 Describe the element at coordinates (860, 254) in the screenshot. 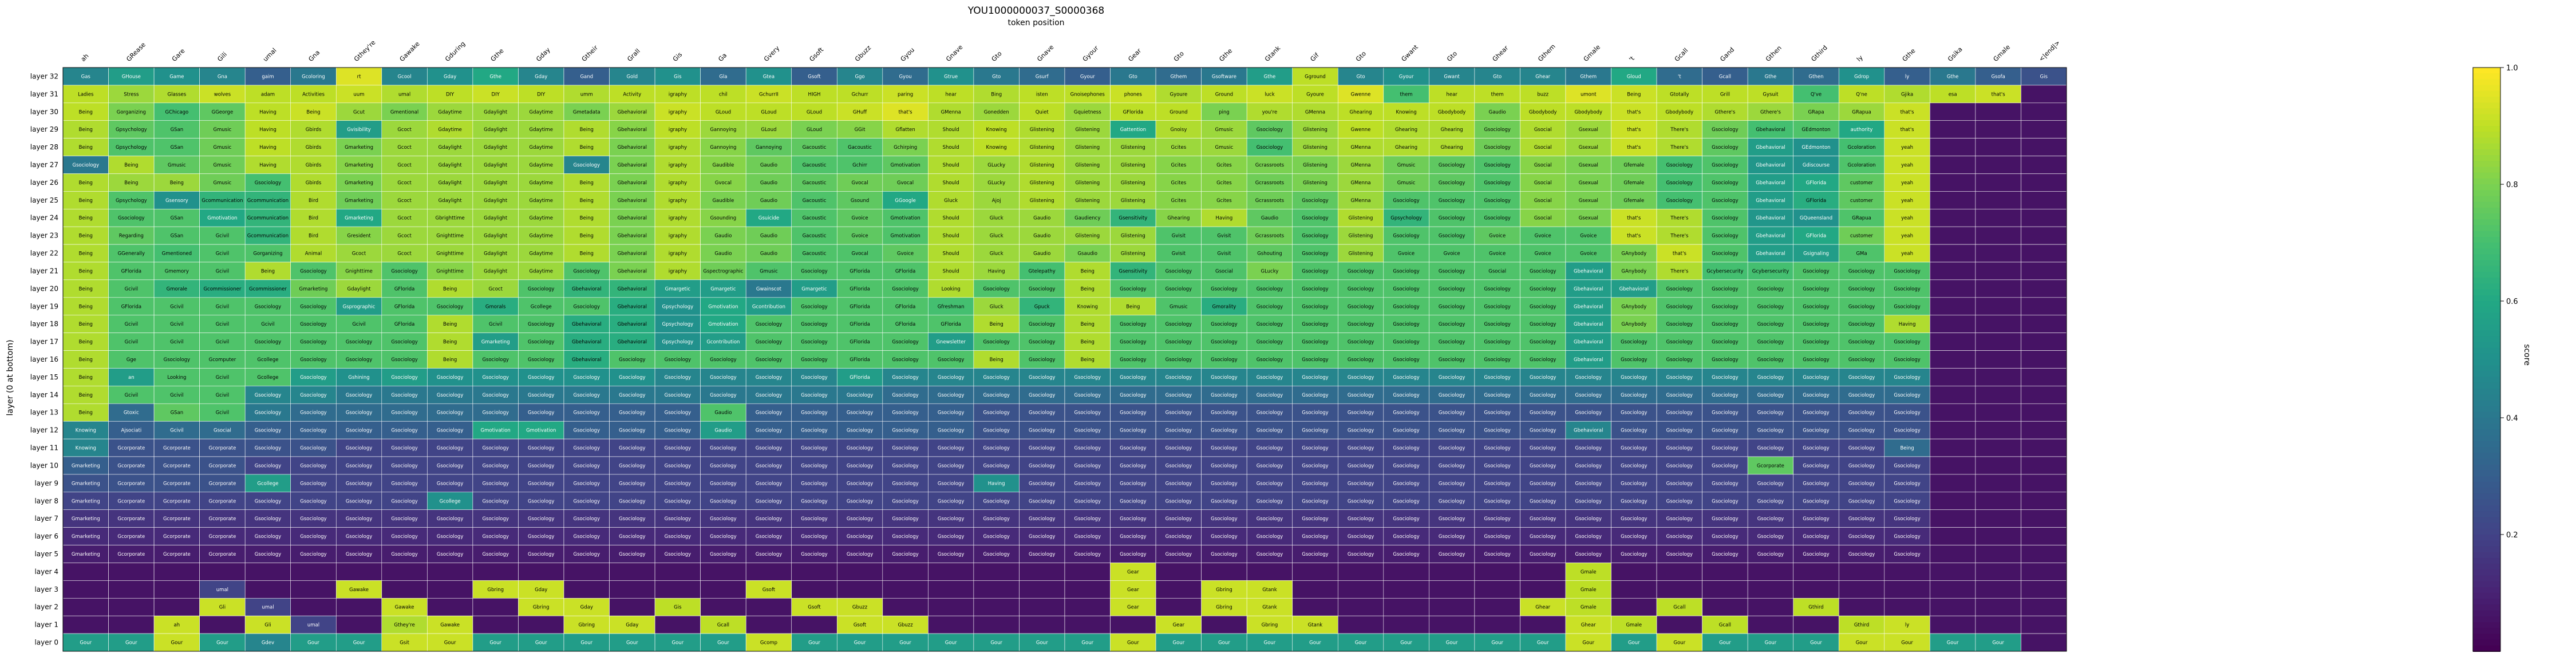

I see `cell-label: Gvocal` at that location.